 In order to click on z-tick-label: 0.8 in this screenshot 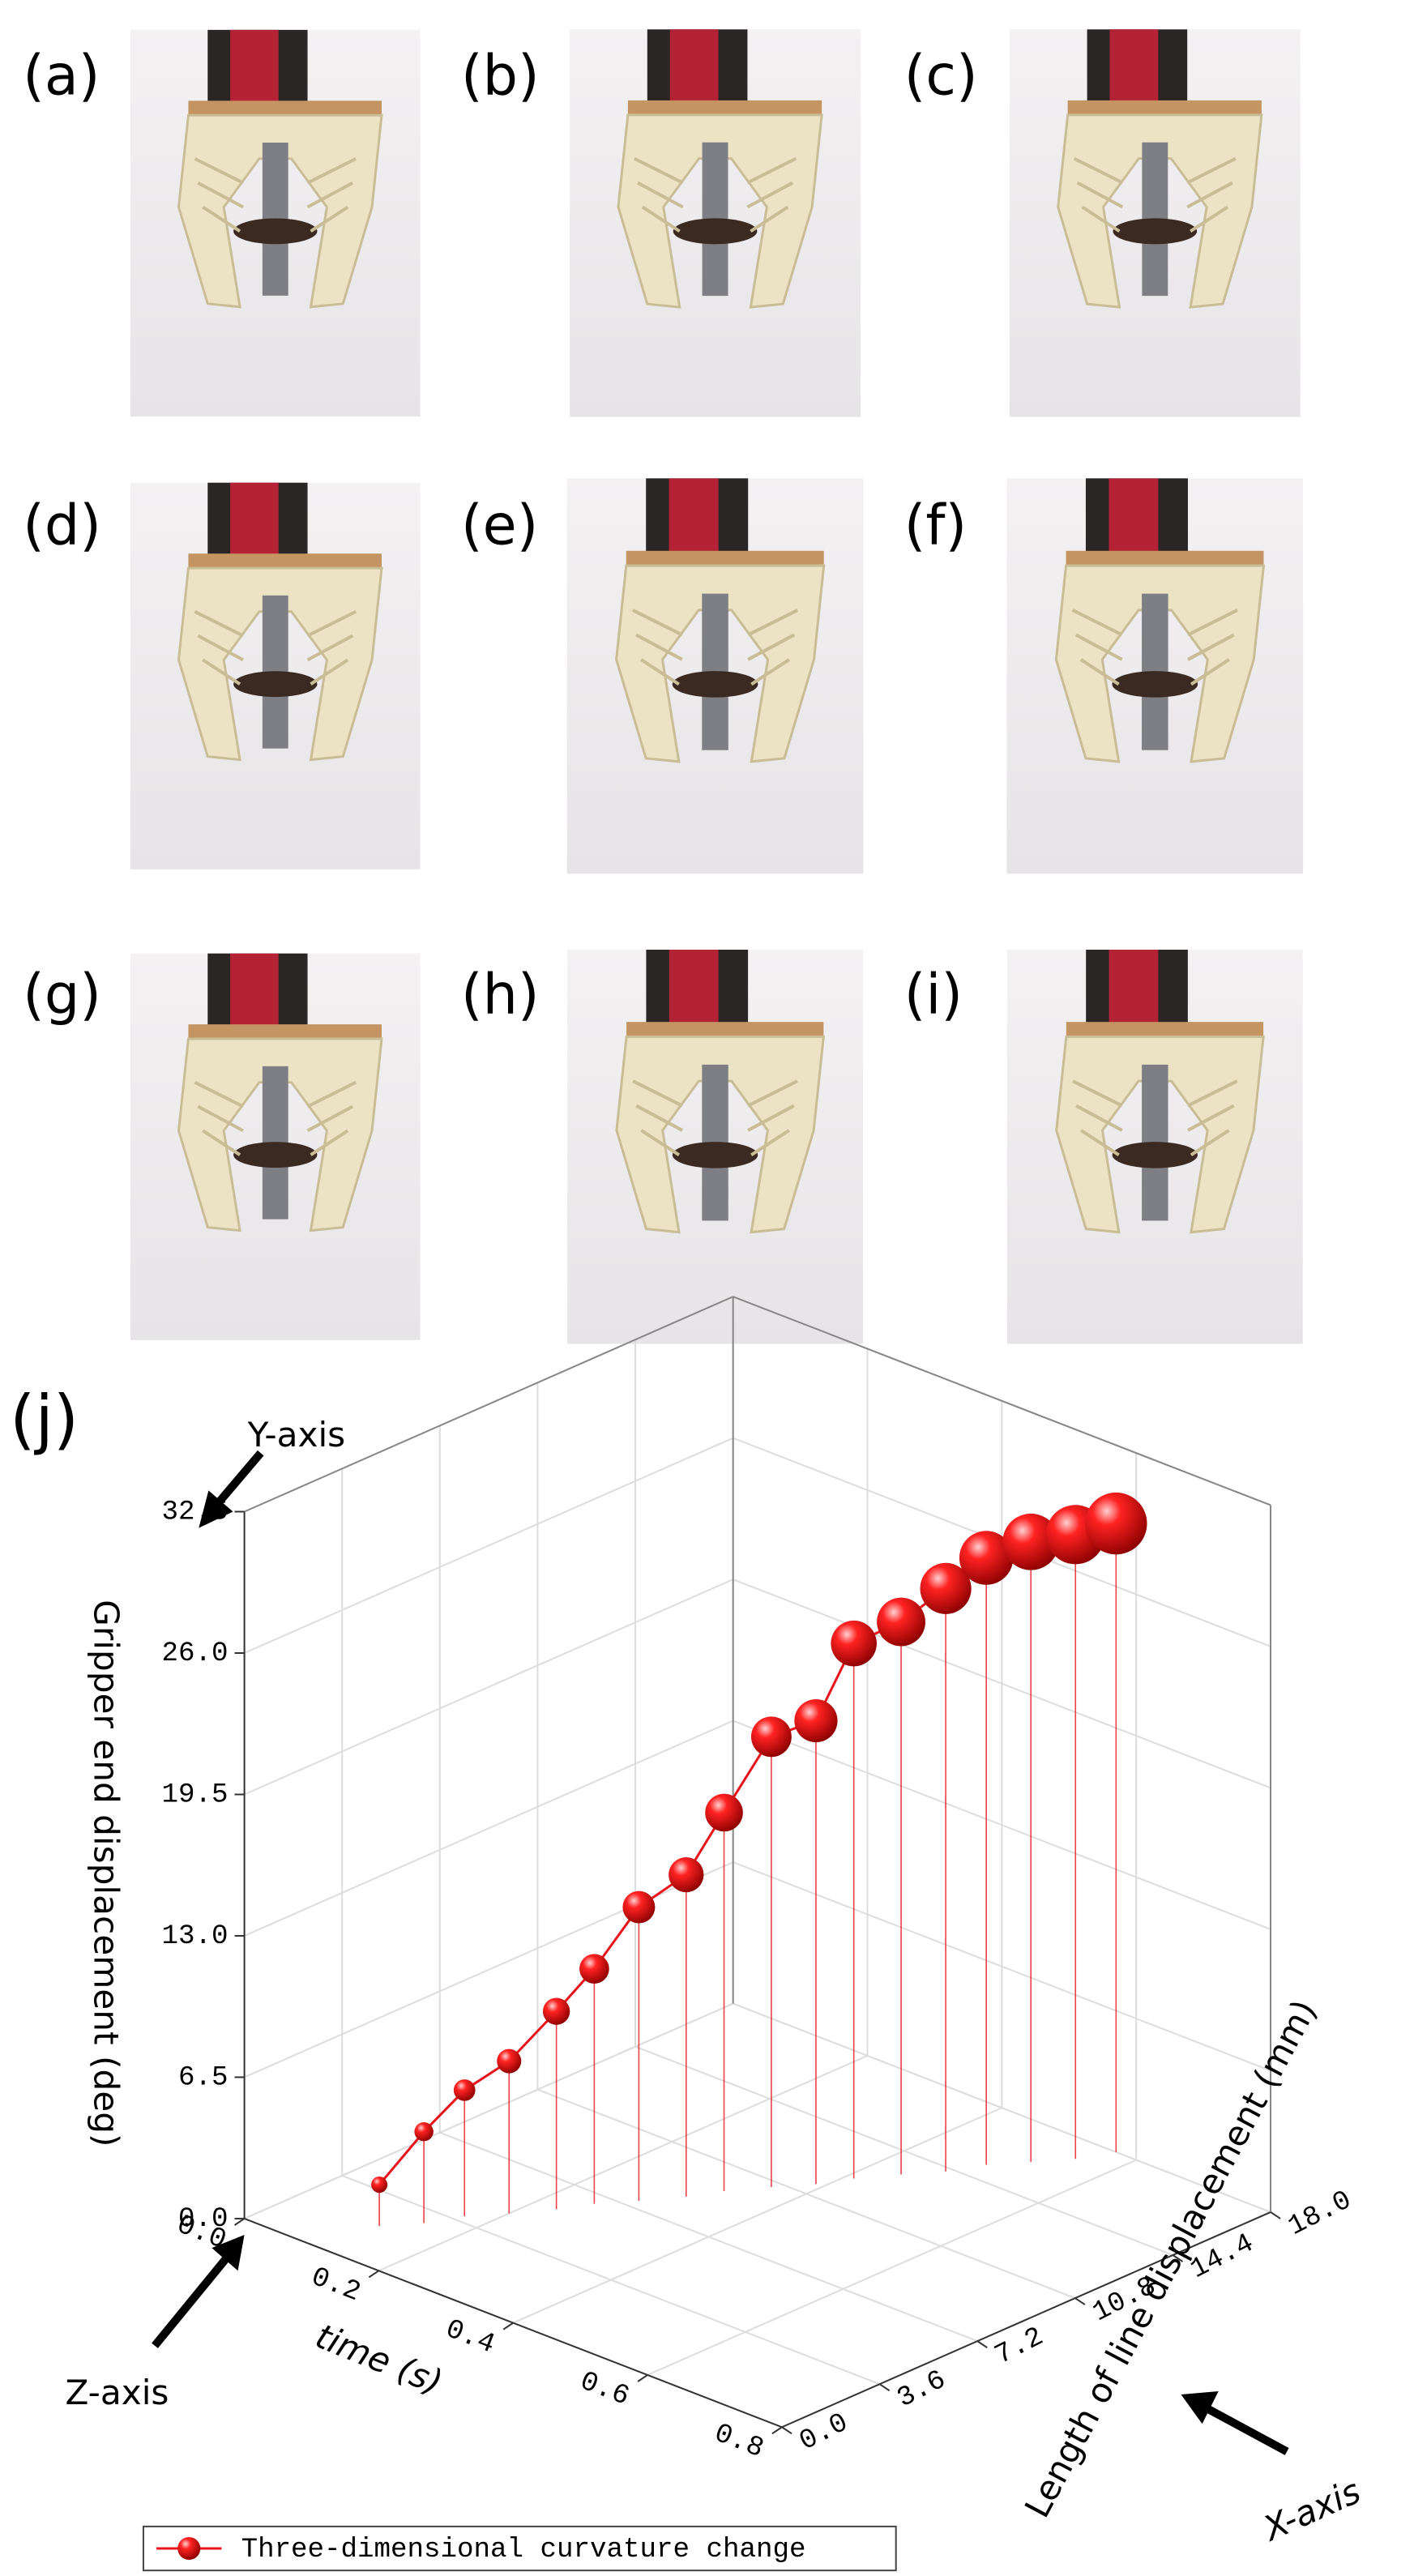, I will do `click(738, 2442)`.